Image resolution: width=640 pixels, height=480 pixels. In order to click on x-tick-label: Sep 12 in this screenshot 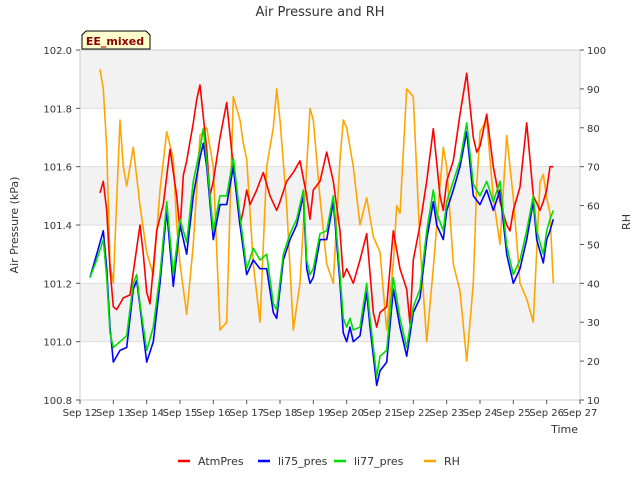, I will do `click(80, 413)`.